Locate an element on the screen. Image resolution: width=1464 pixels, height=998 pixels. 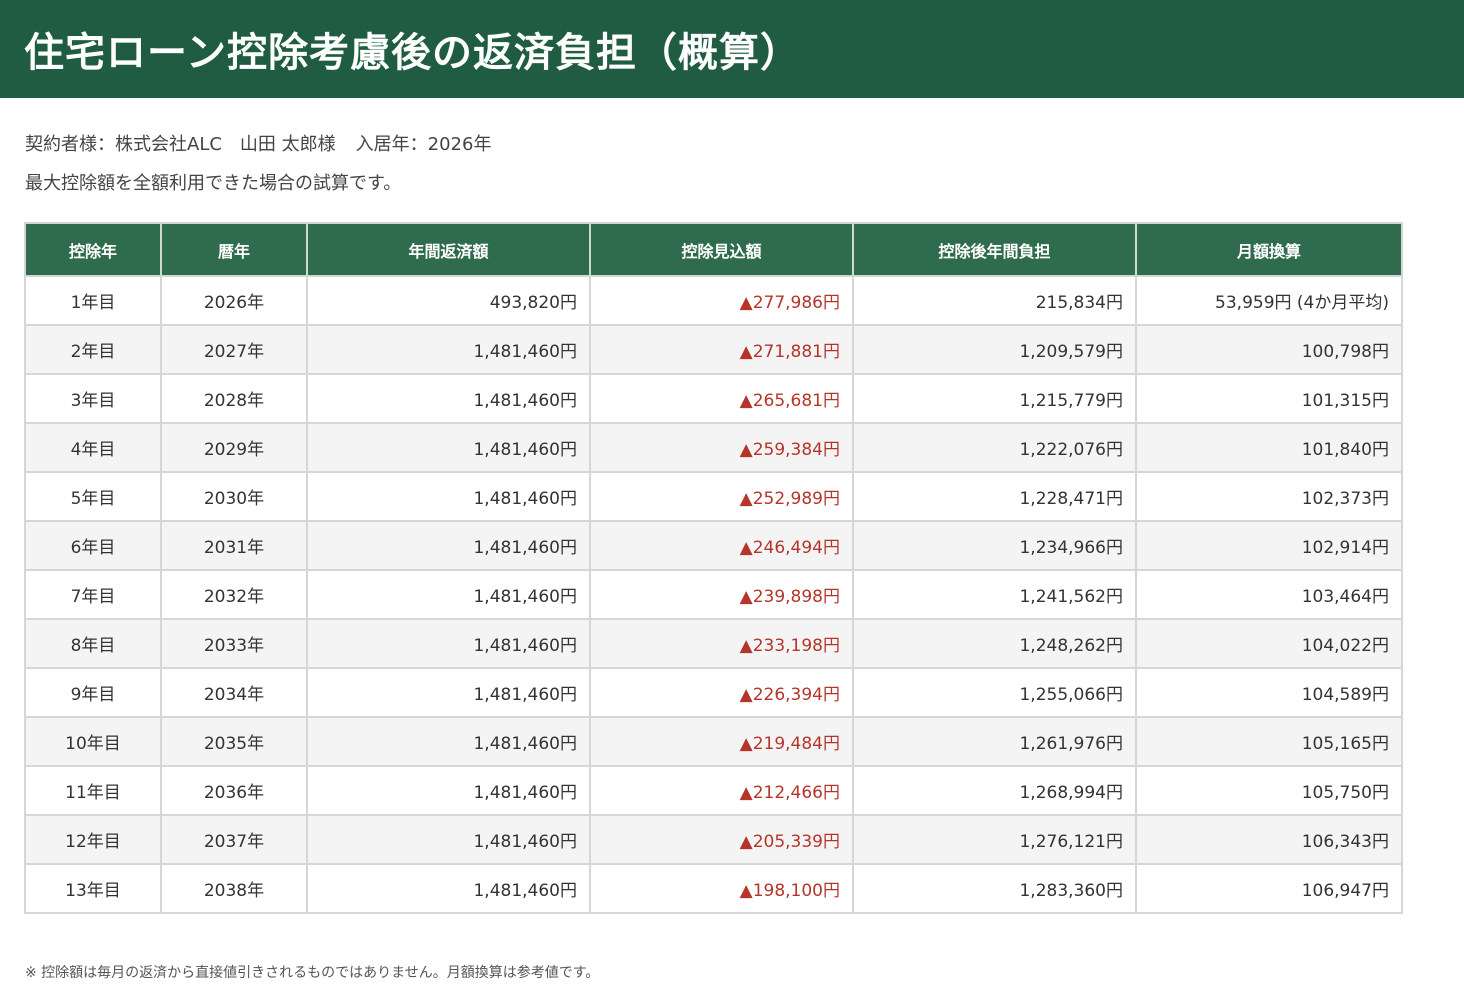
annual-burden-after-cell: 215,834円 is located at coordinates (994, 300).